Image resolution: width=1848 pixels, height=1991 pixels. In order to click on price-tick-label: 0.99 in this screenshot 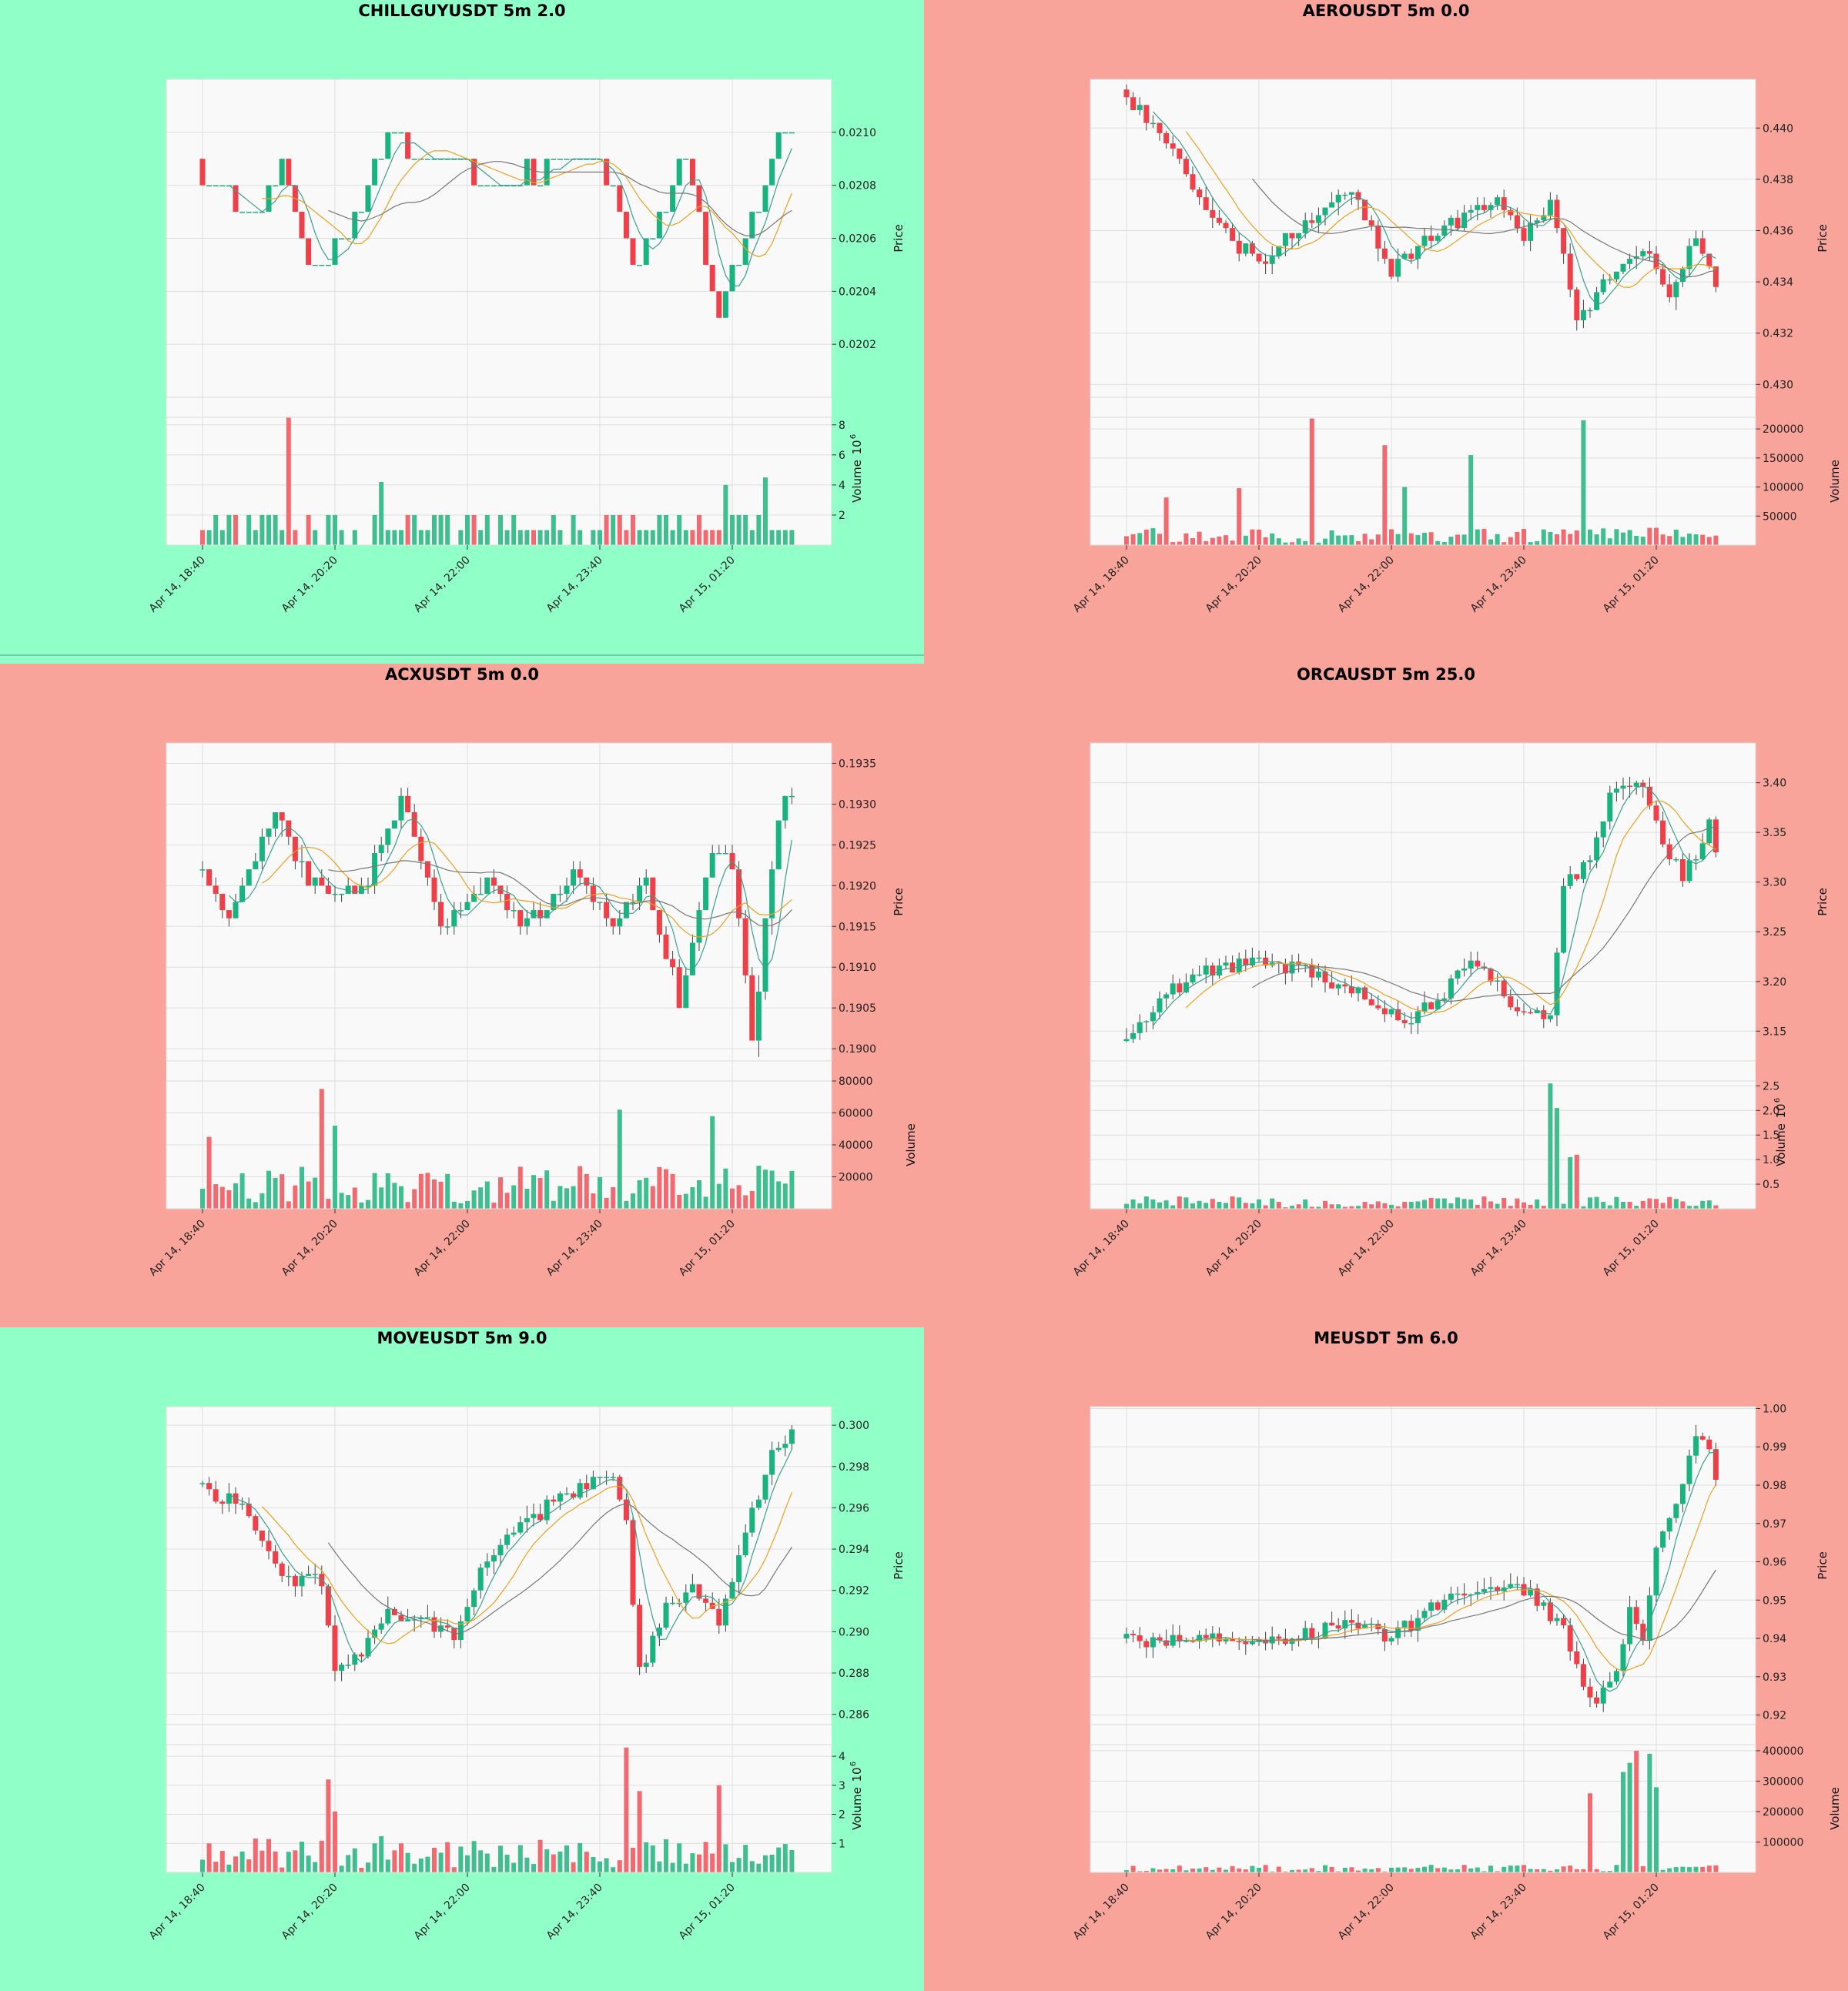, I will do `click(1774, 1447)`.